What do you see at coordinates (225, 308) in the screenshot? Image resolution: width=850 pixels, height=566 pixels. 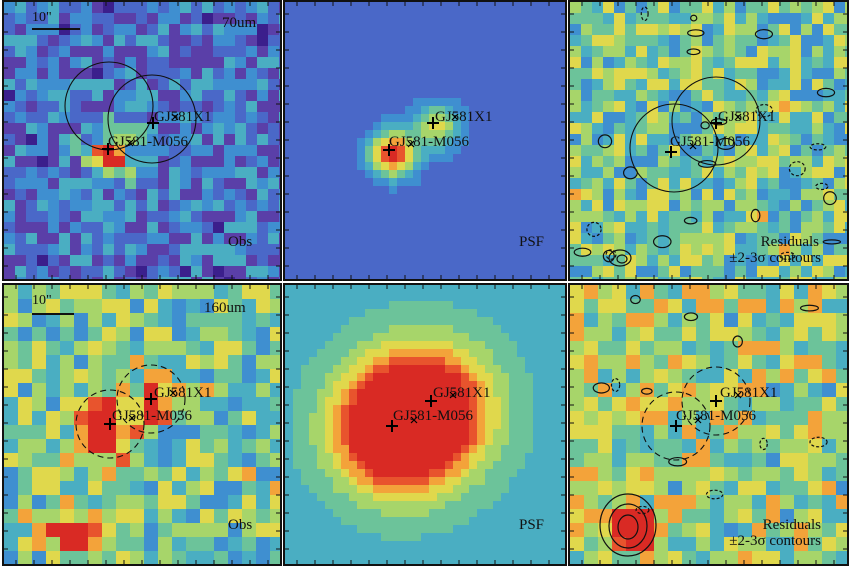 I see `band-label: 160um` at bounding box center [225, 308].